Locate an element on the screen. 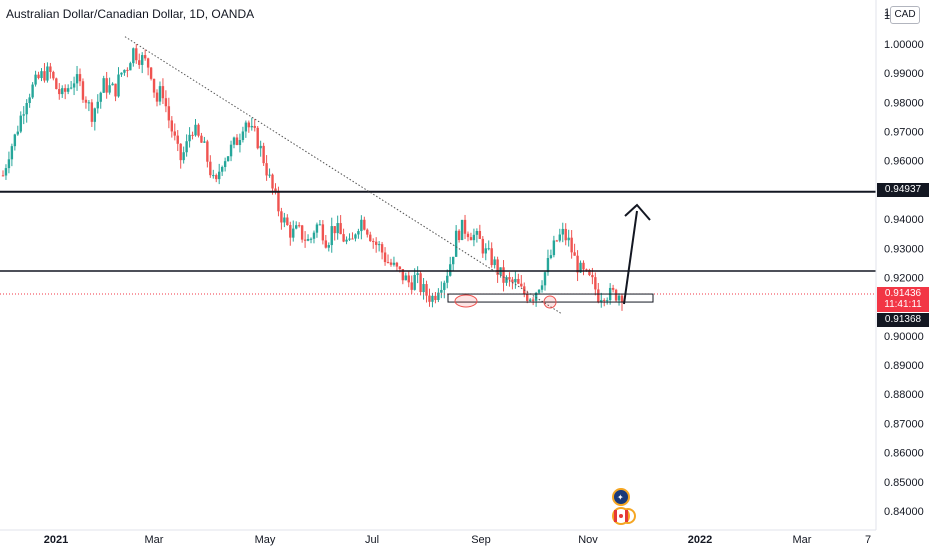  price-tick-label: 1.00000 is located at coordinates (904, 45).